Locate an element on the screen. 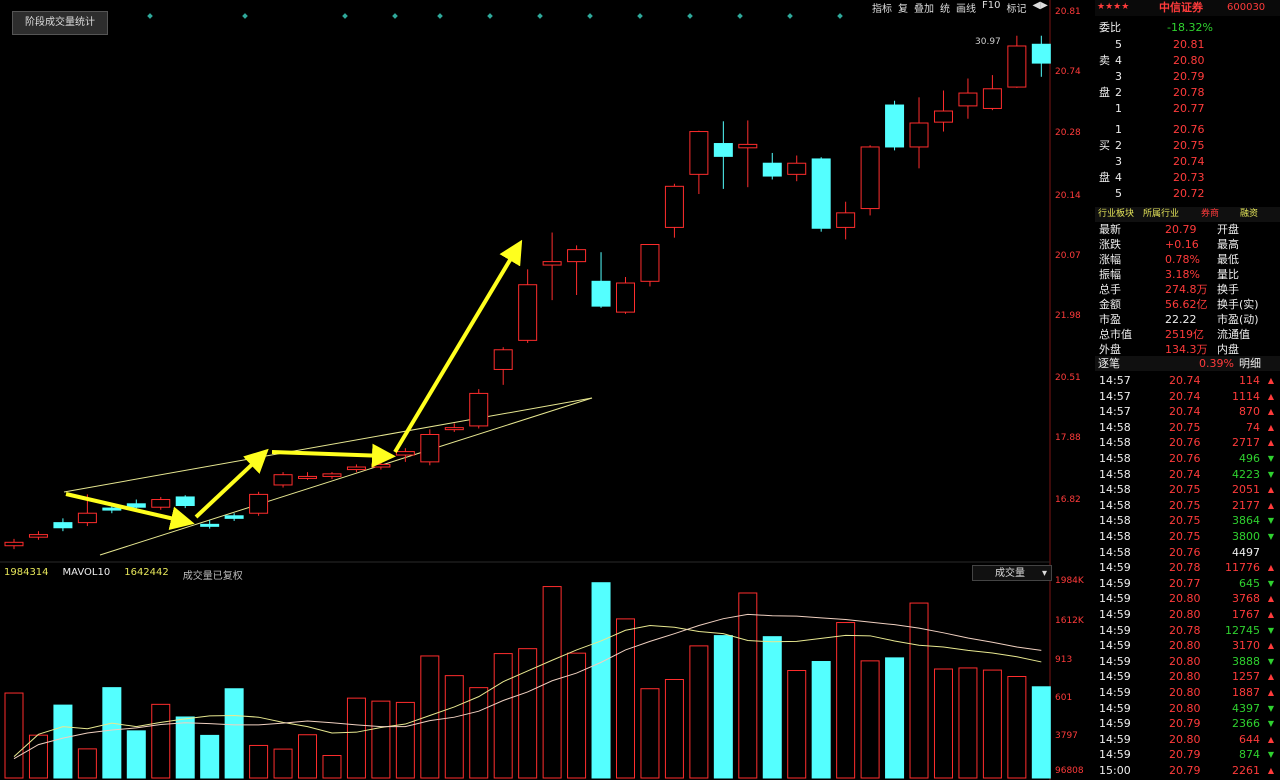  lower-trendline is located at coordinates (346, 476).